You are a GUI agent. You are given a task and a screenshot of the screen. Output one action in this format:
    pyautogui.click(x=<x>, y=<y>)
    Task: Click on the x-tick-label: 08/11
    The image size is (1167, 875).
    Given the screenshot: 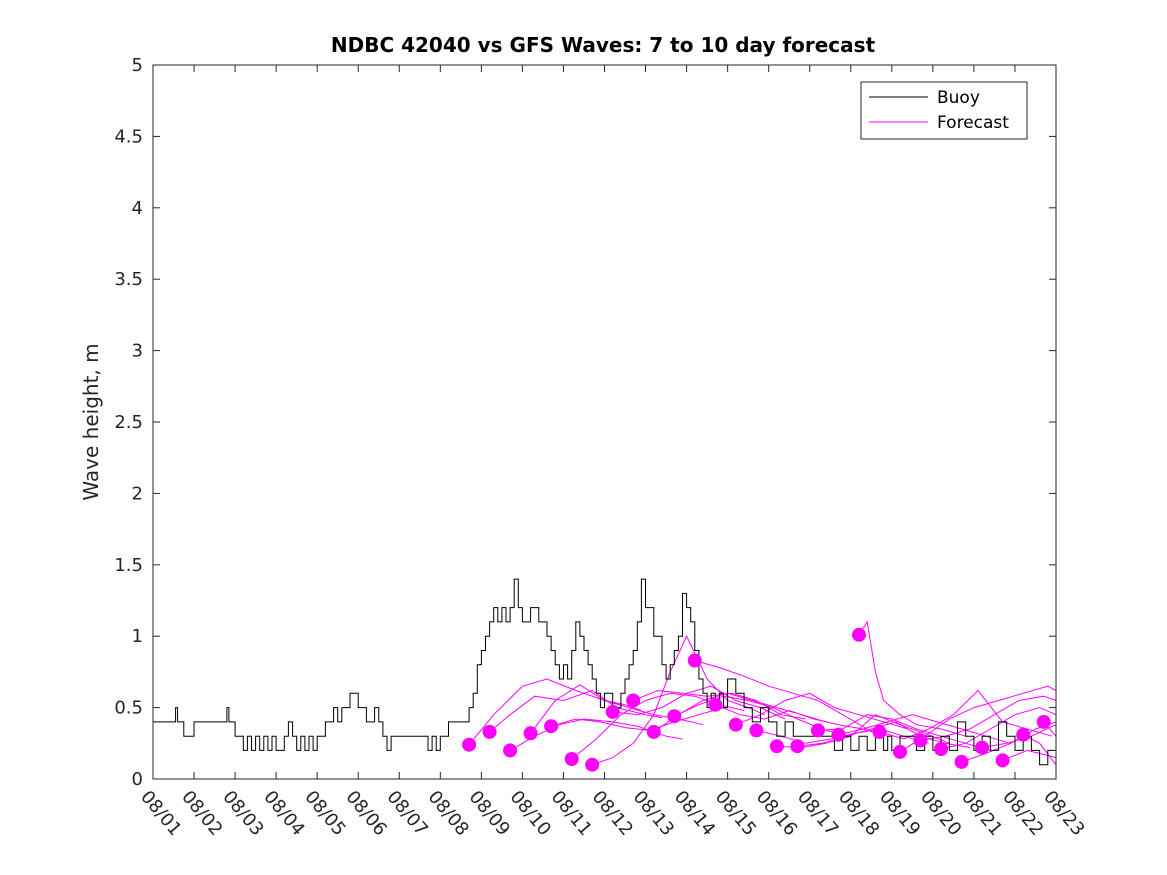 What is the action you would take?
    pyautogui.click(x=571, y=813)
    